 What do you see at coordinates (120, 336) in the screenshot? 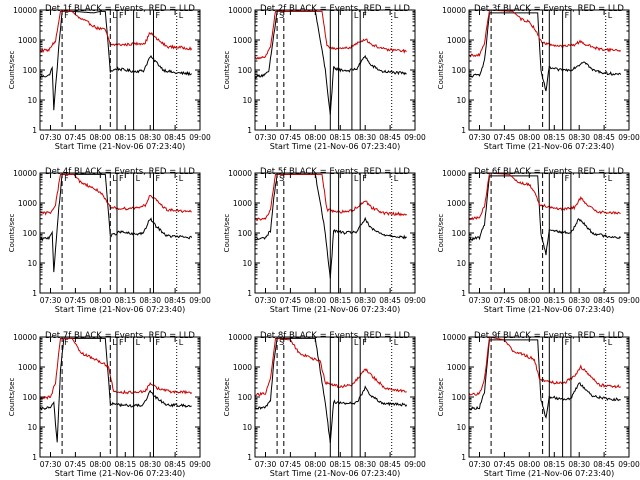
I see `chart-title: Det 7f BLACK = Events, RED = LLD` at bounding box center [120, 336].